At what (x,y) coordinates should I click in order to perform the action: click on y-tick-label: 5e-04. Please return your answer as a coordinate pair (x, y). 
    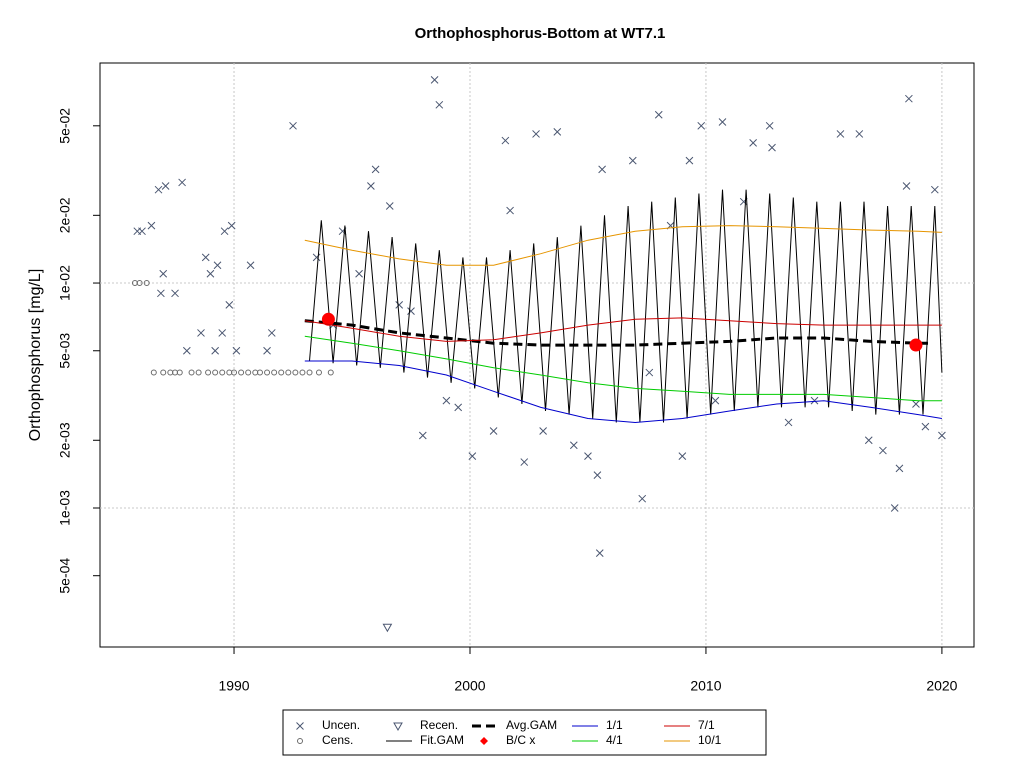
    Looking at the image, I should click on (65, 576).